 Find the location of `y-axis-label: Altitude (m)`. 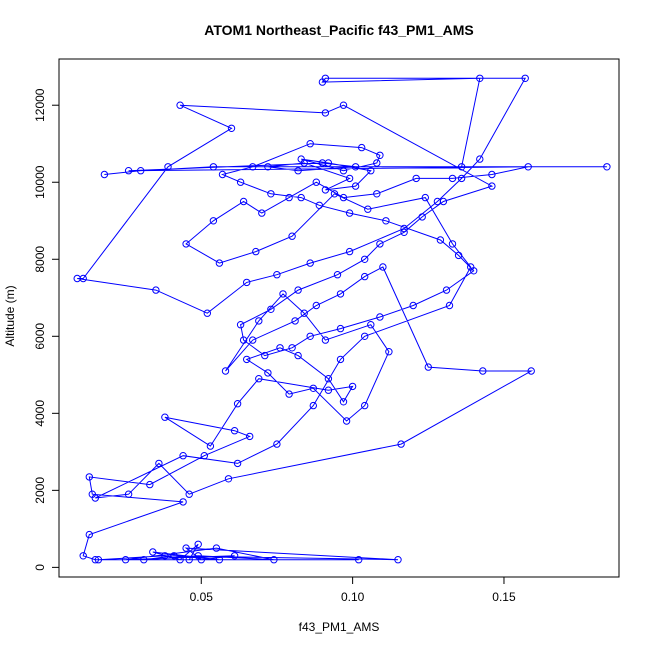

y-axis-label: Altitude (m) is located at coordinates (10, 315).